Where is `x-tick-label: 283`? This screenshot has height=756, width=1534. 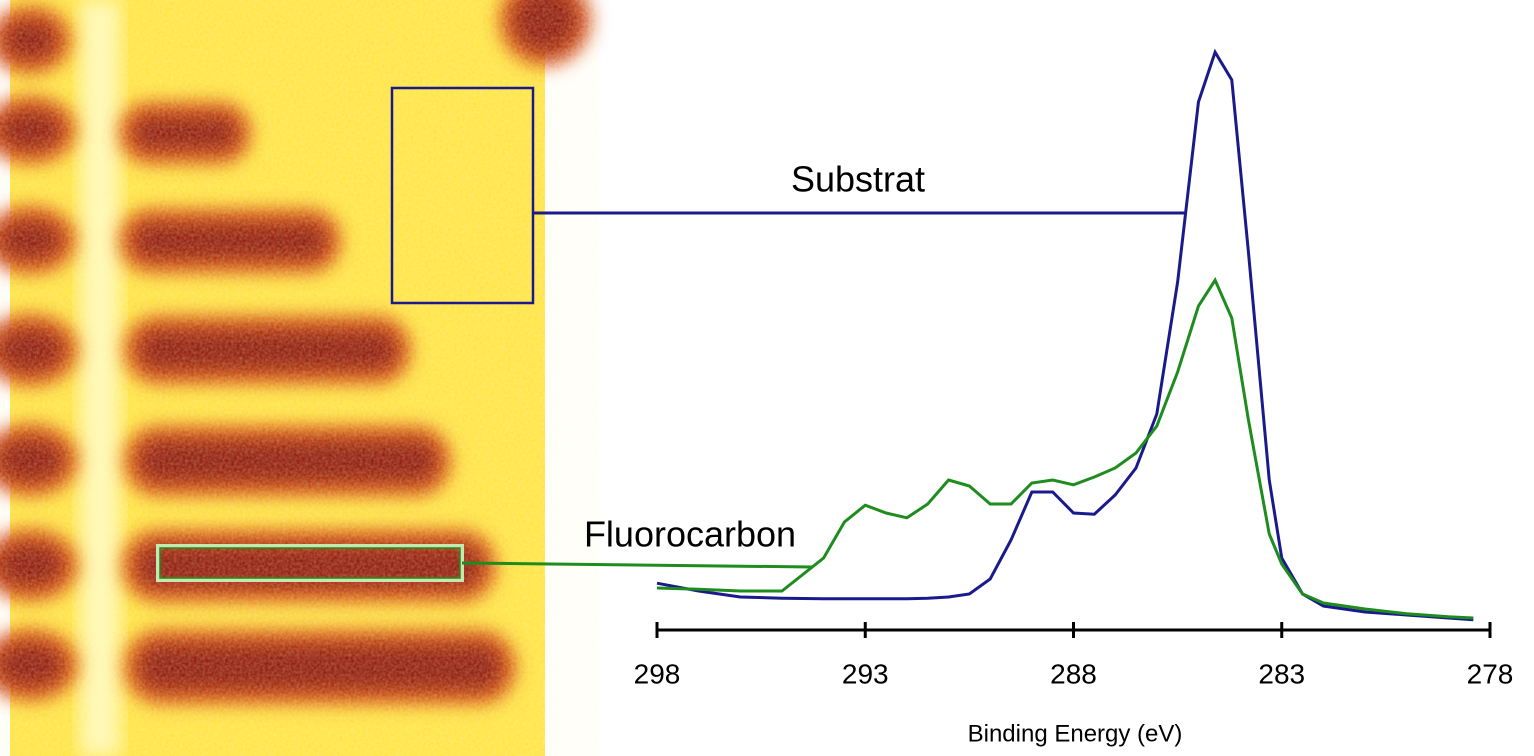 x-tick-label: 283 is located at coordinates (1281, 673).